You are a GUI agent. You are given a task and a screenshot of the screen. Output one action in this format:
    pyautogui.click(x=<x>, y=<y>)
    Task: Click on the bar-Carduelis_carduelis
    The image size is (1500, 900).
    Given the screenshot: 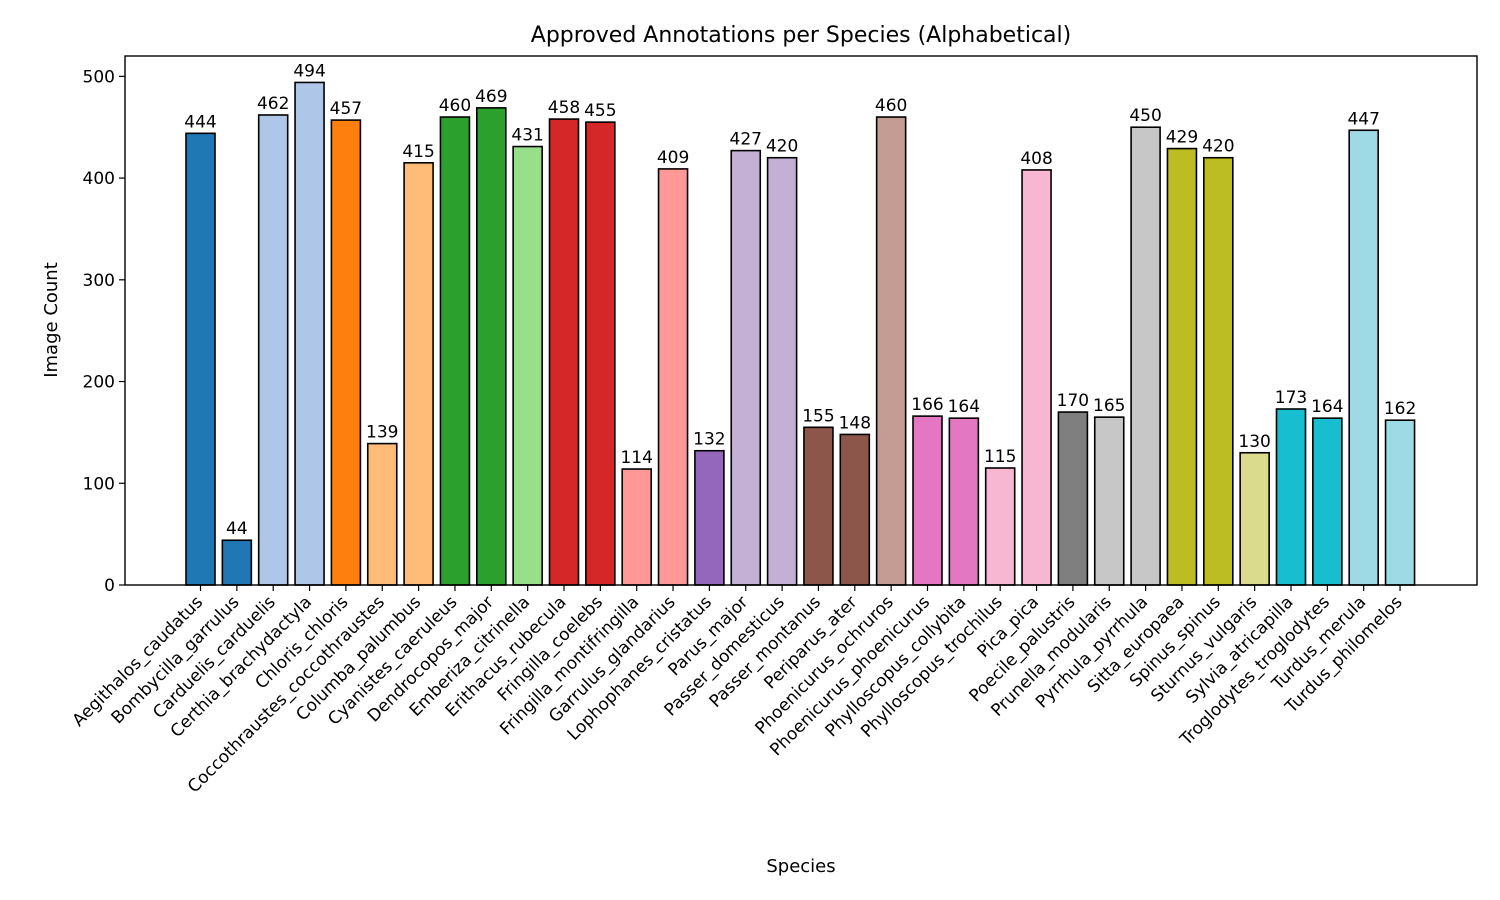 What is the action you would take?
    pyautogui.click(x=273, y=350)
    